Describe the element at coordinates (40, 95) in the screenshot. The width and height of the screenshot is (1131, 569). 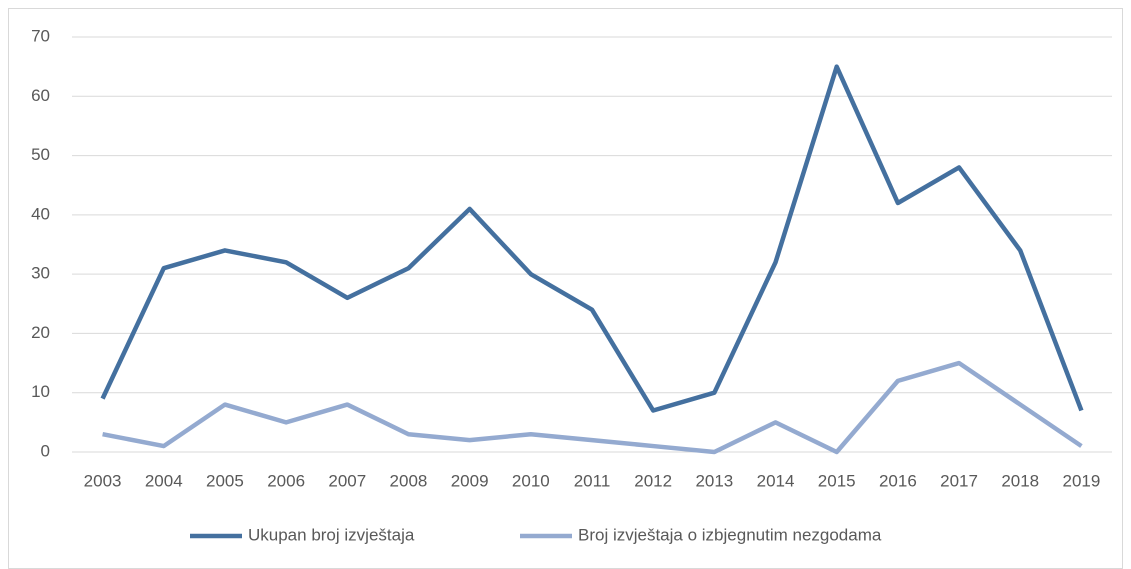
I see `y-tick-label: 60` at that location.